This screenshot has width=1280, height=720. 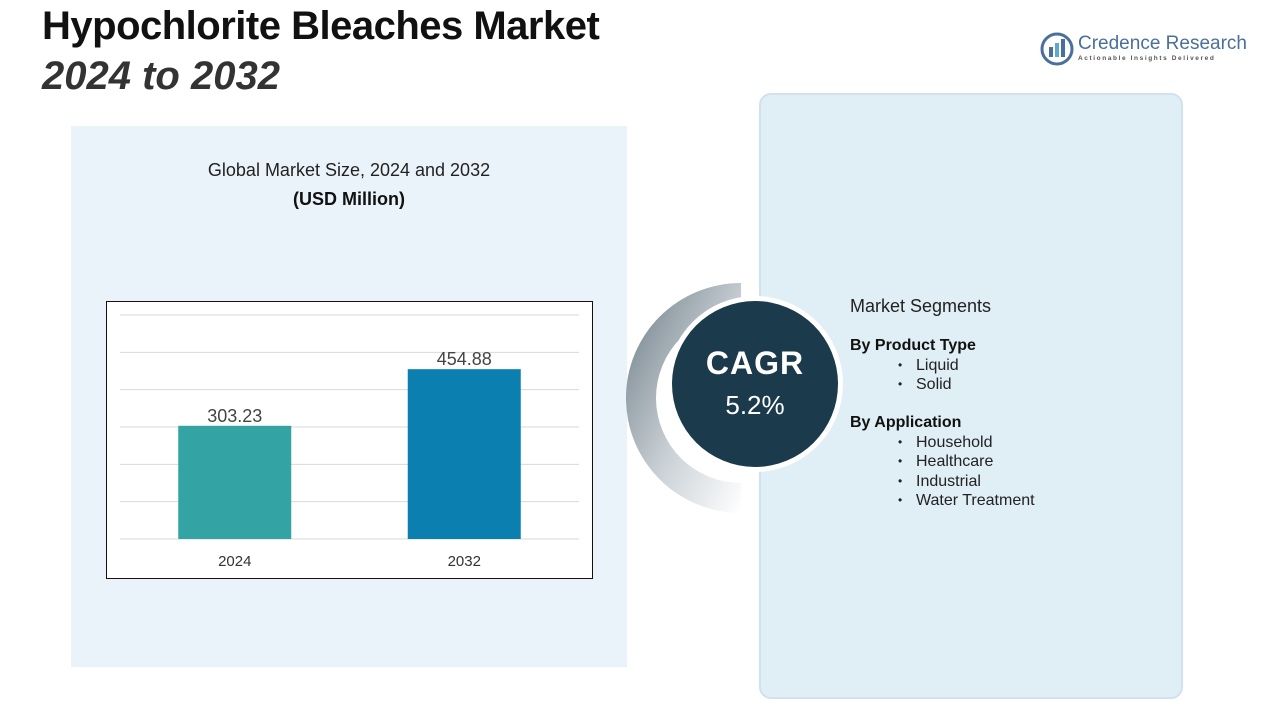 I want to click on segment-item: Liquid, so click(x=928, y=365).